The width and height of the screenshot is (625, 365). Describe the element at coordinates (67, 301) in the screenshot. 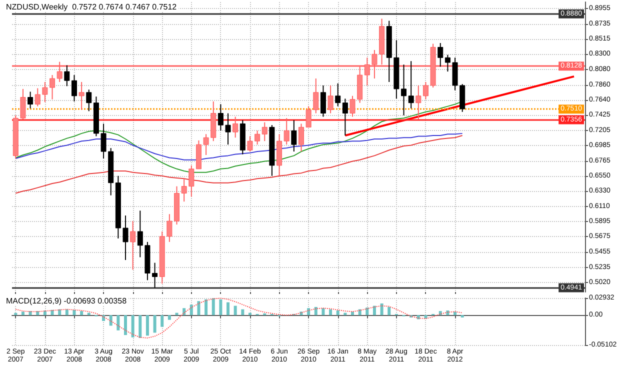

I see `chart-title: MACD(12,26,9) -0.00693 0.00358` at that location.